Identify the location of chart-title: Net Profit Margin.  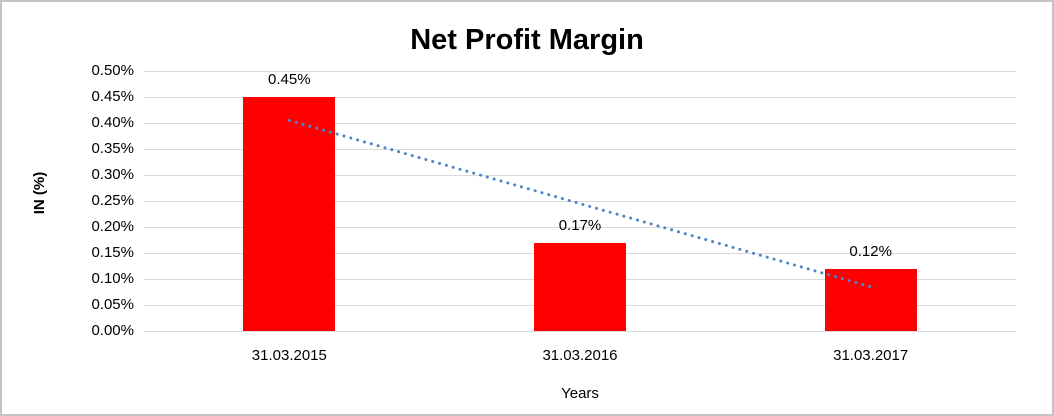
(527, 40).